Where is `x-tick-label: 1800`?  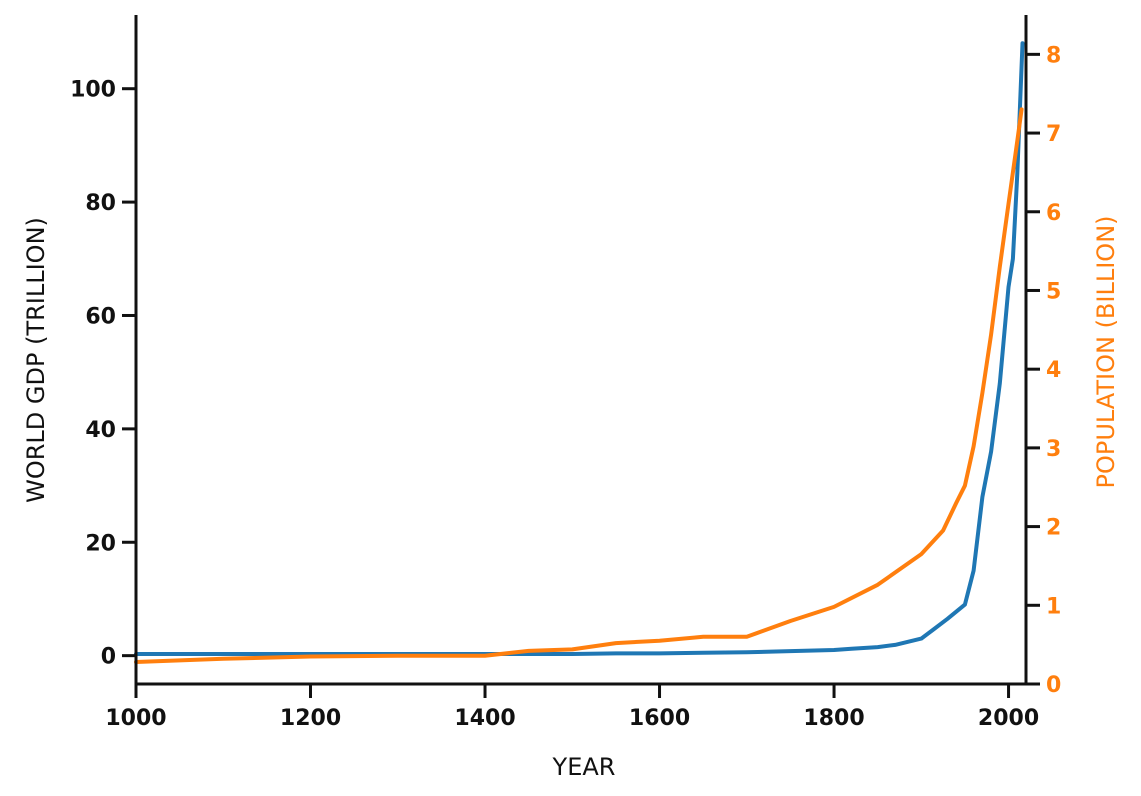 x-tick-label: 1800 is located at coordinates (833, 718).